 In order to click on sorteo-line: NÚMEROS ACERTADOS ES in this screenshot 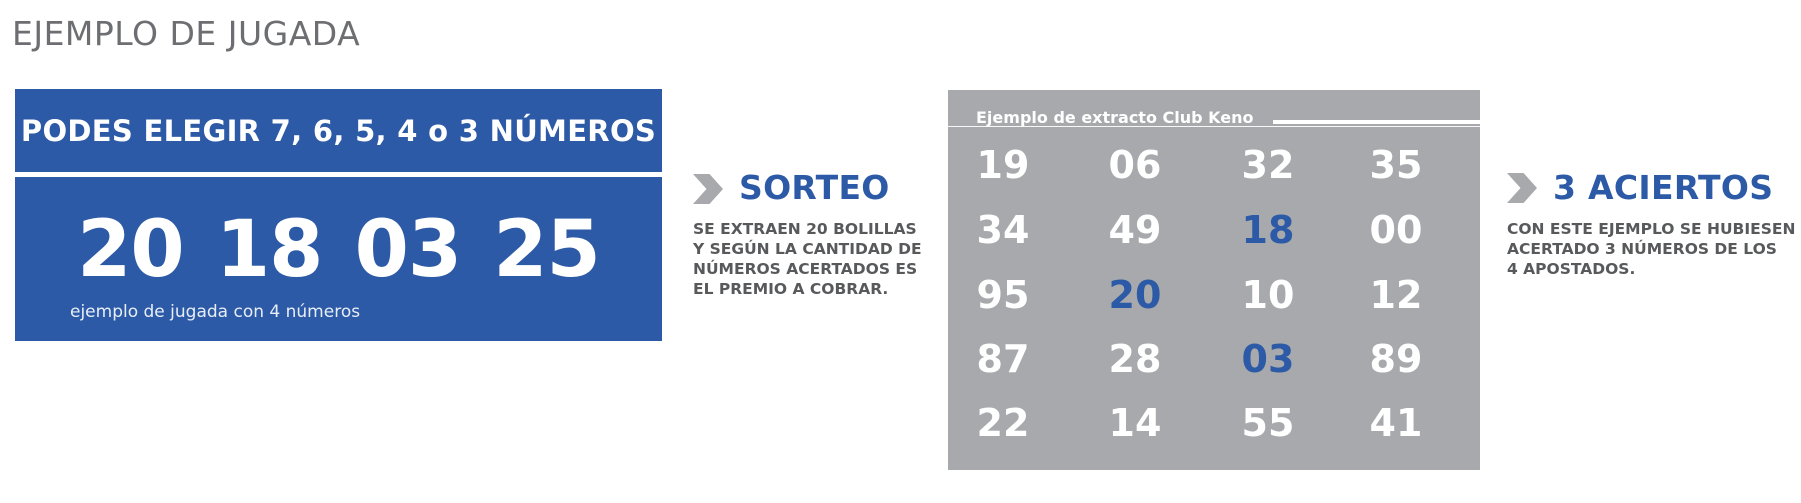, I will do `click(805, 269)`.